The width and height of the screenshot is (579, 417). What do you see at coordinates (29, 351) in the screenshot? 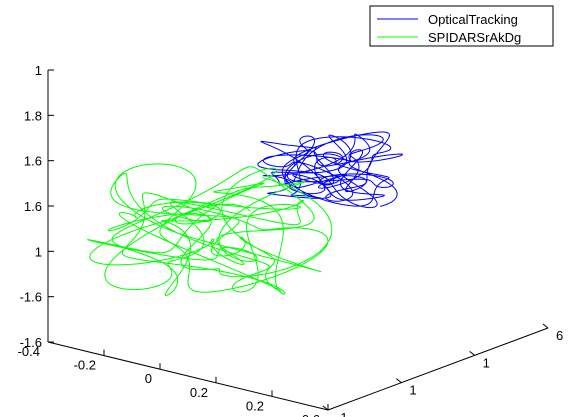
I see `x-tick-label: -0.4` at bounding box center [29, 351].